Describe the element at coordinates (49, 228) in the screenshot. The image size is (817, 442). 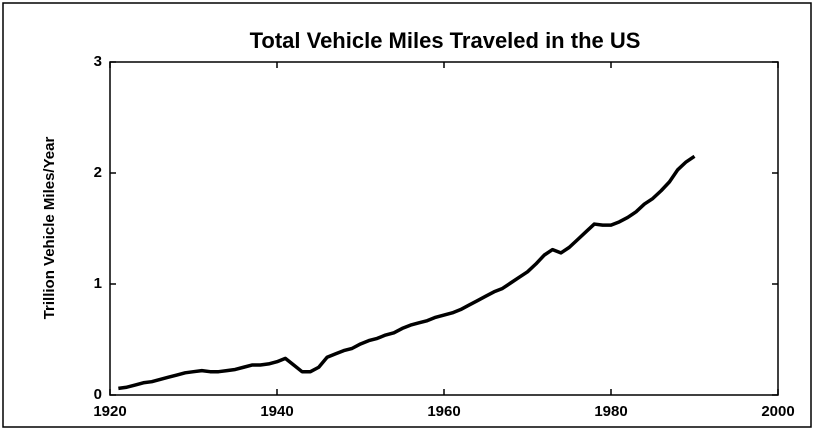
I see `y-axis-label: Trillion Vehicle Miles/Year` at that location.